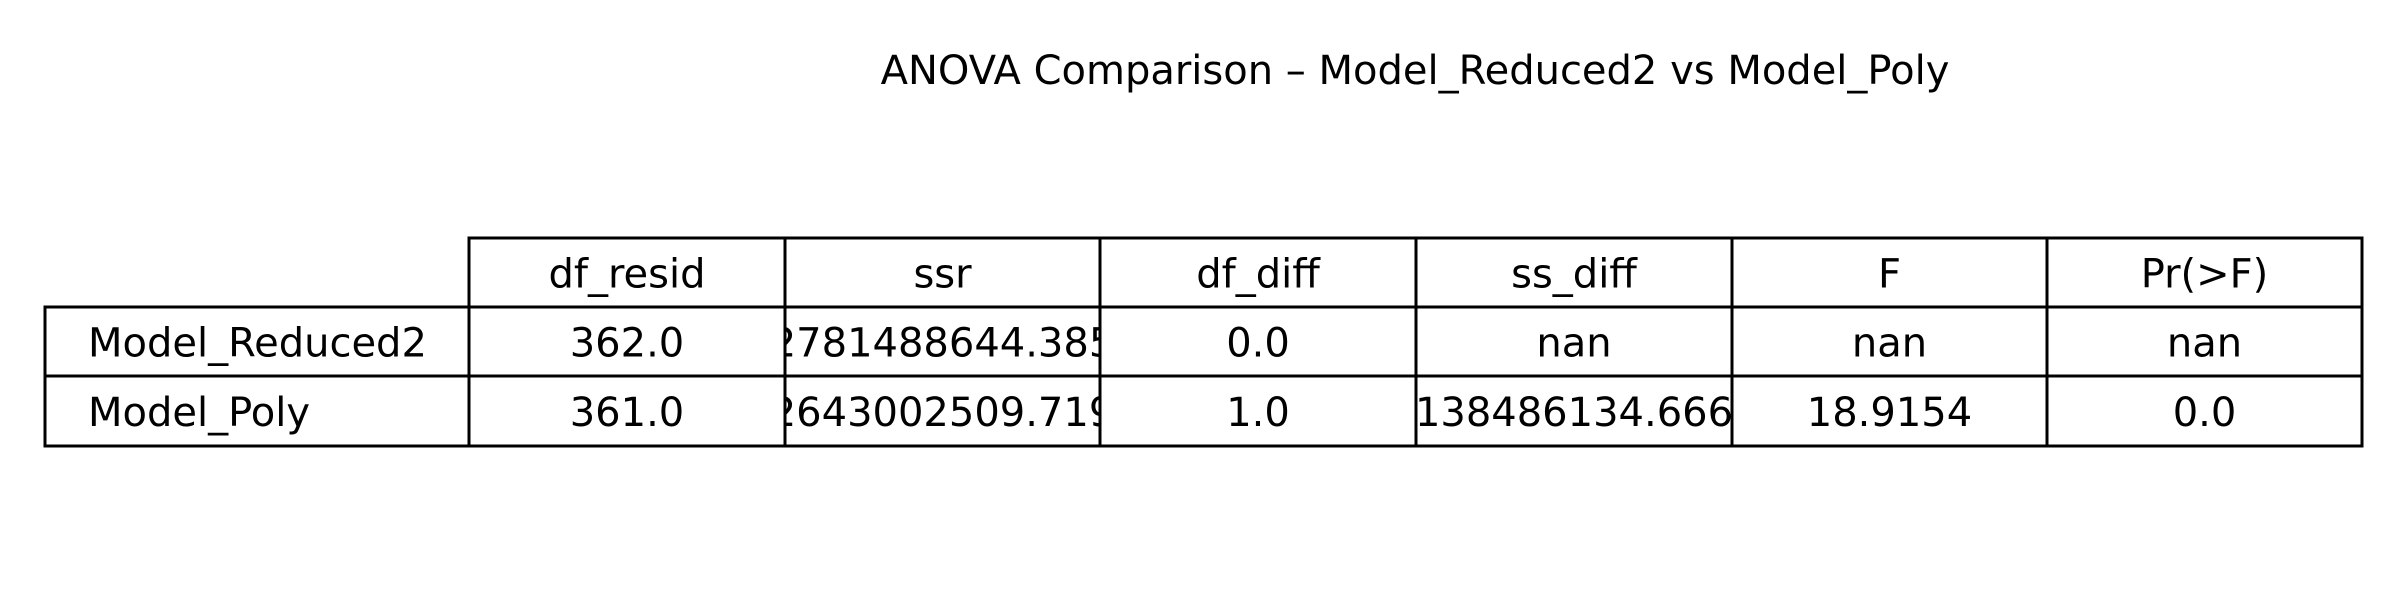  Describe the element at coordinates (1889, 275) in the screenshot. I see `column-header-5: F` at that location.